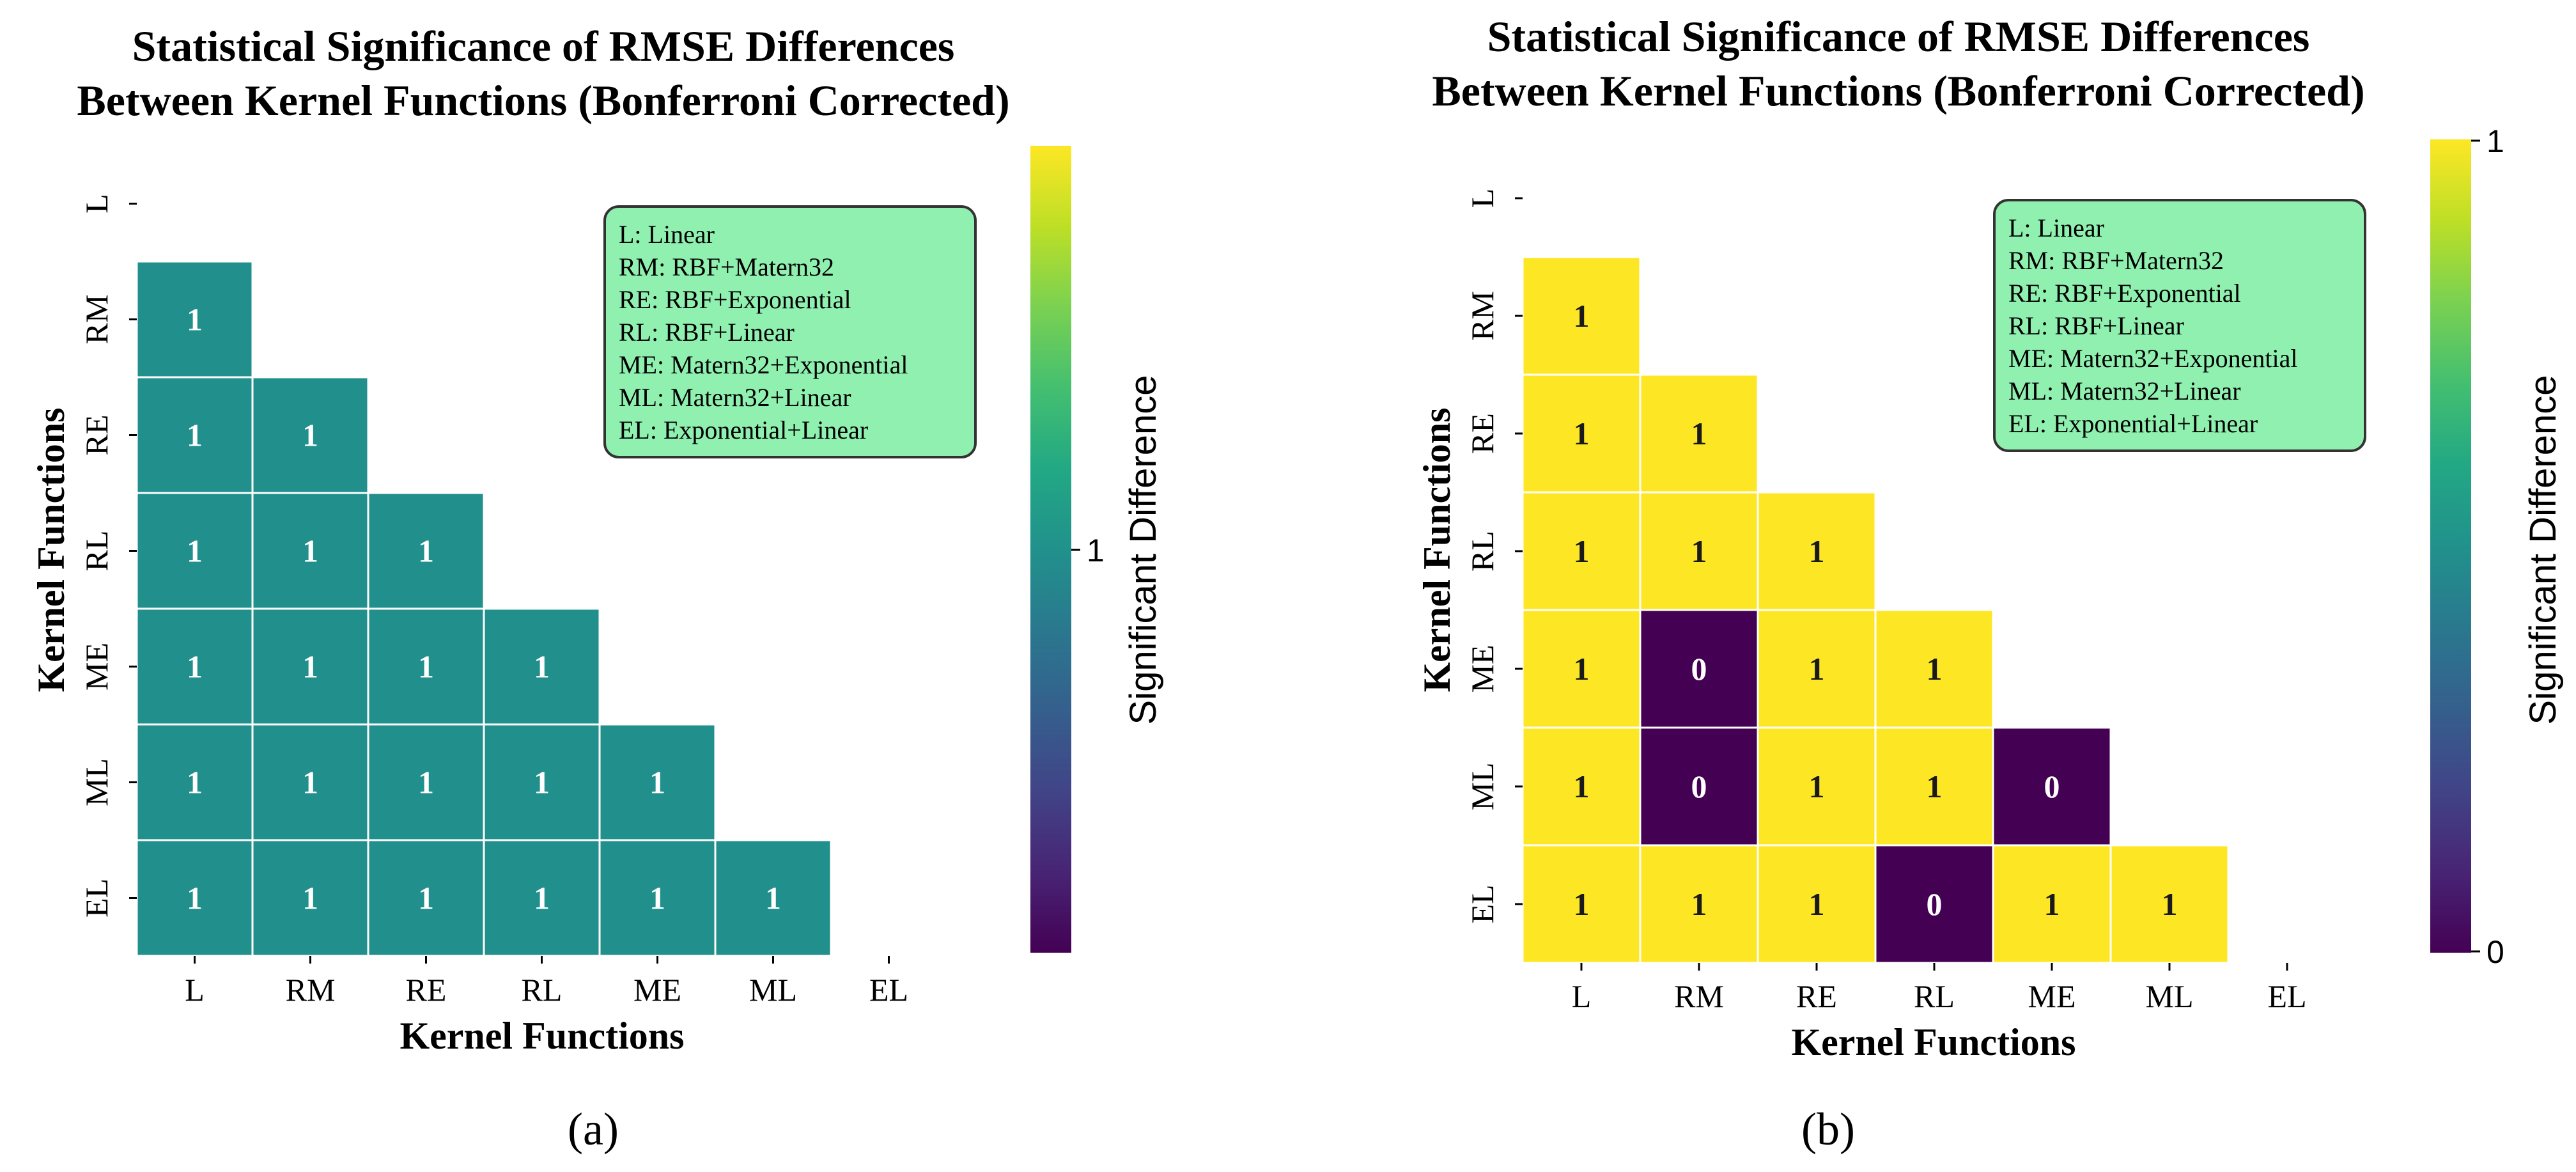 The image size is (2576, 1172). I want to click on panel-b-colorbar-label: Significant Difference, so click(2543, 549).